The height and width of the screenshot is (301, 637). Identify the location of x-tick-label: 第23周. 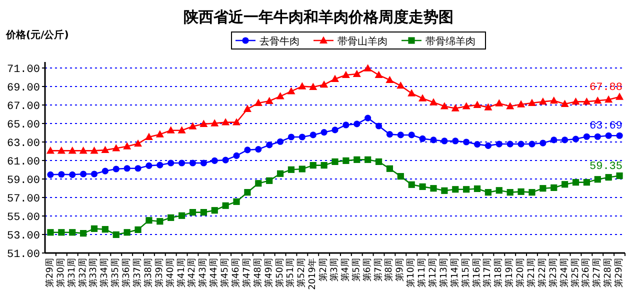
(553, 273).